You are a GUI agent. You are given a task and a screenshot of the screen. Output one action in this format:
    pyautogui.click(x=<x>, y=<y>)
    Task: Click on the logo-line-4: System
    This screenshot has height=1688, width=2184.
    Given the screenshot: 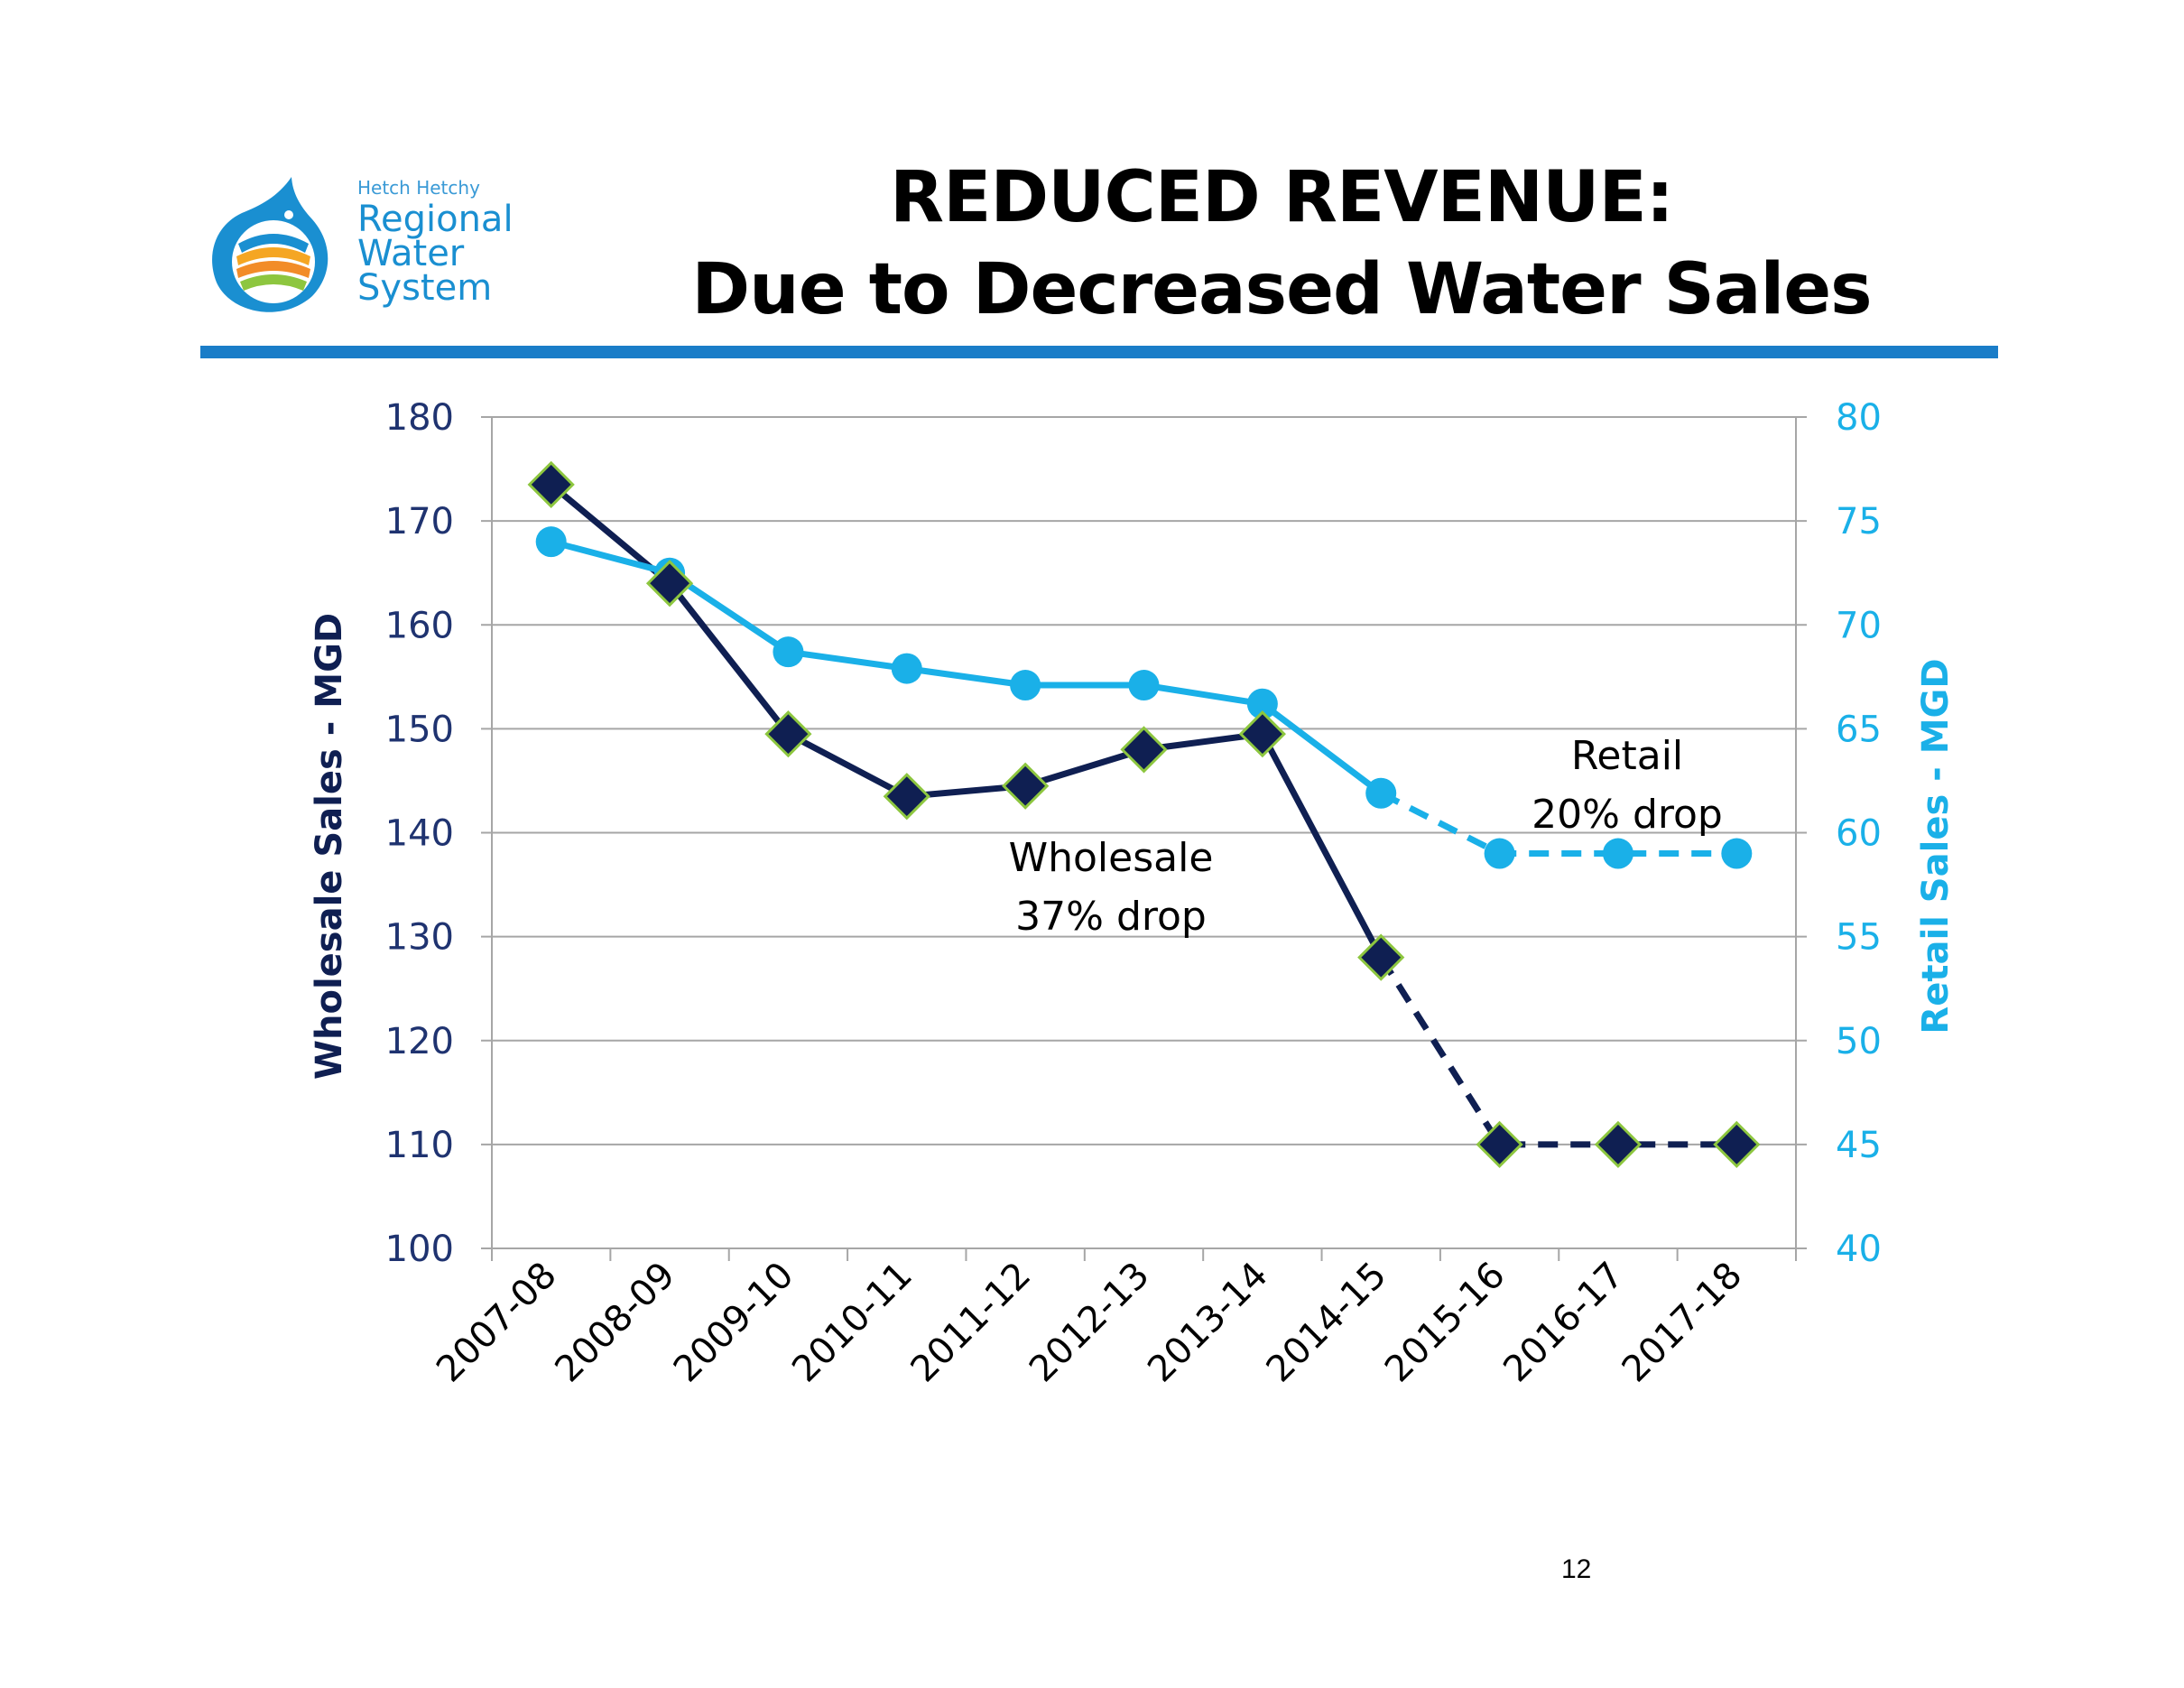 What is the action you would take?
    pyautogui.click(x=425, y=288)
    